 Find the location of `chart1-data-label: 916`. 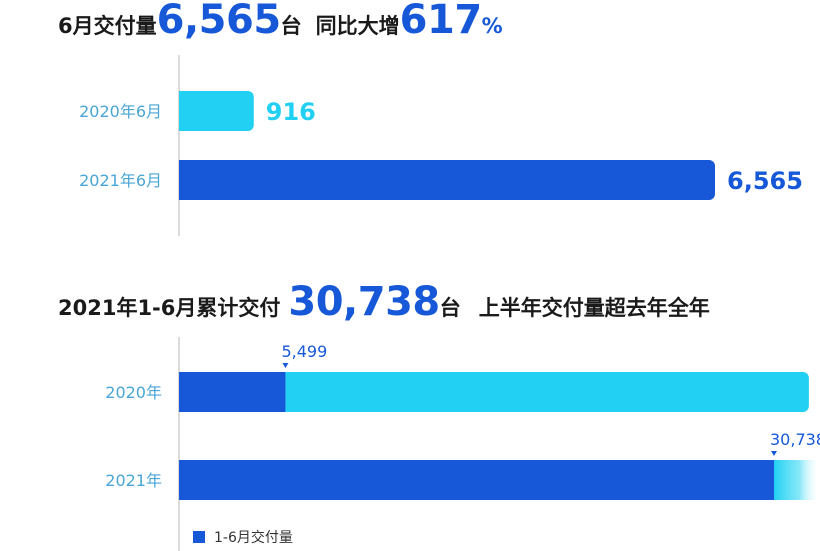

chart1-data-label: 916 is located at coordinates (291, 112).